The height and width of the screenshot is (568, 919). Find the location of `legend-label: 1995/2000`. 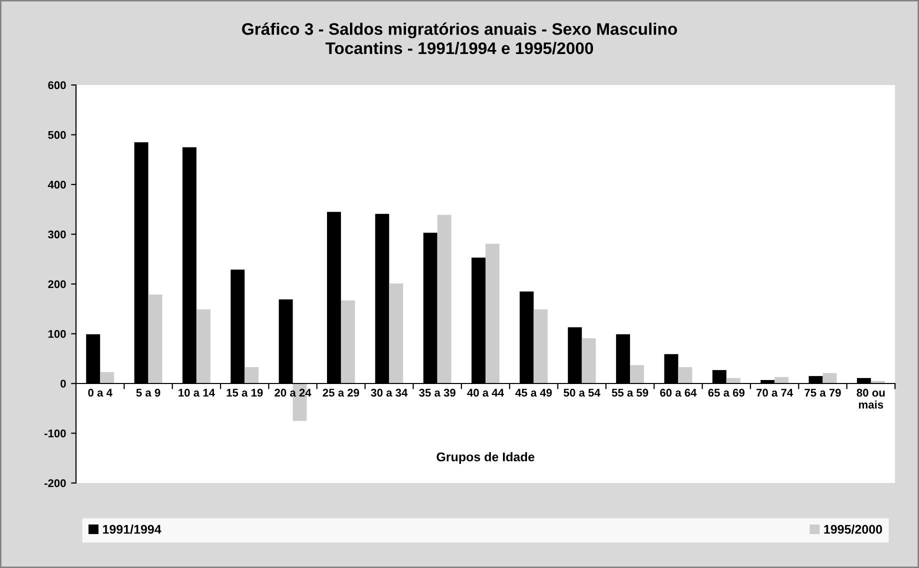

legend-label: 1995/2000 is located at coordinates (853, 529).